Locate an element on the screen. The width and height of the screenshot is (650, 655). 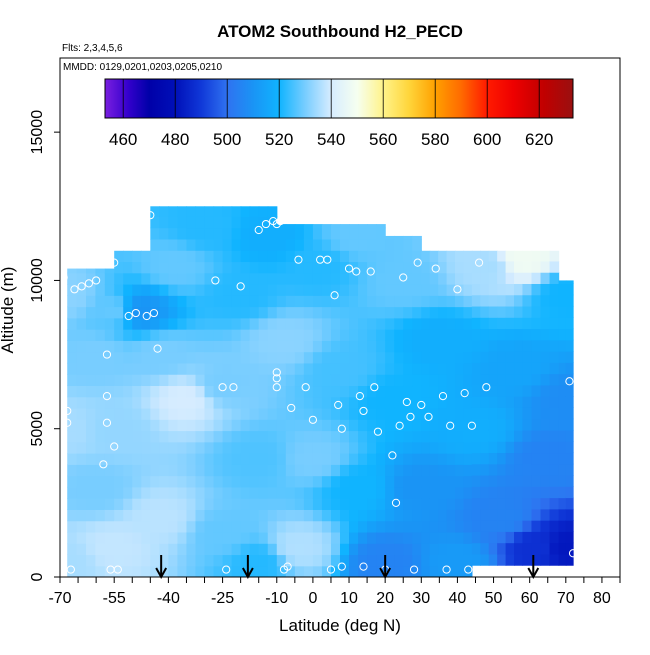
y-tick-label: 0 is located at coordinates (37, 576).